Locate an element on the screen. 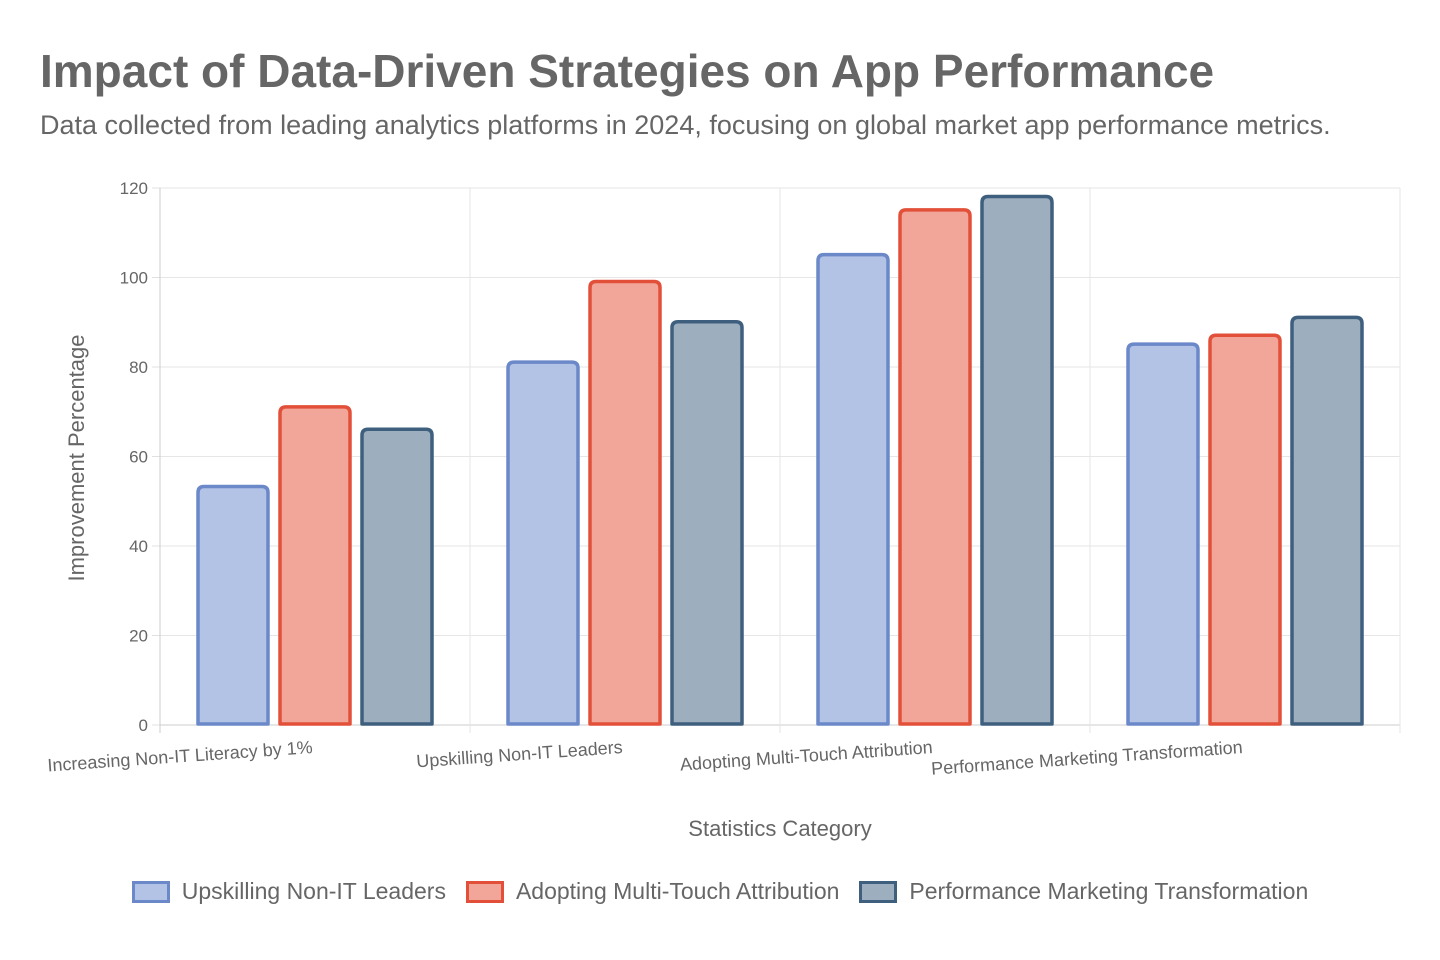 The image size is (1440, 960). legend-label: Upskilling Non-IT Leaders is located at coordinates (313, 891).